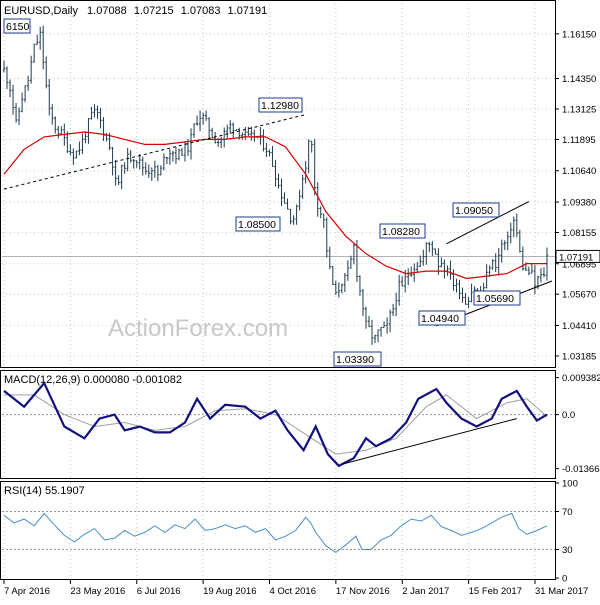  I want to click on price-ytick-label-6: 1.08155, so click(579, 233).